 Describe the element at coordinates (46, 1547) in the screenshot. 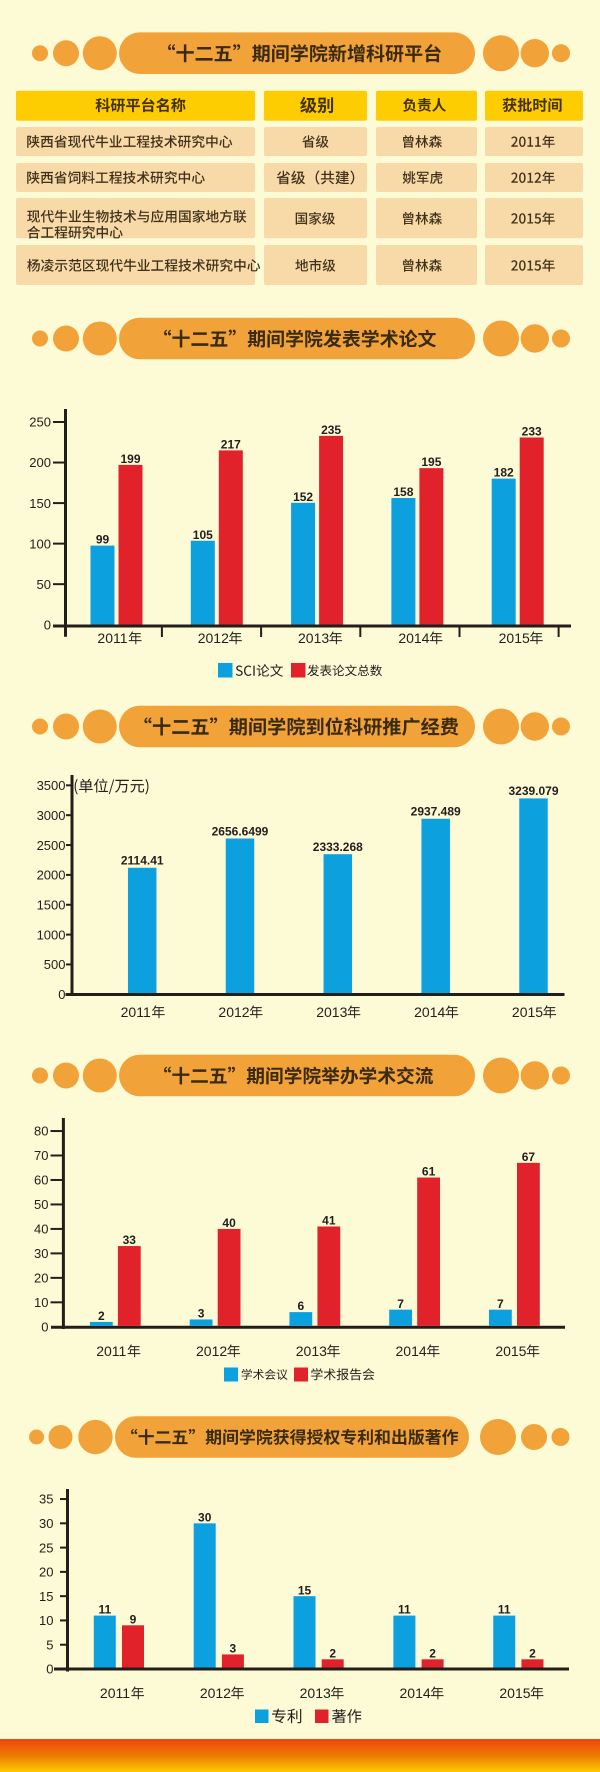

I see `svg-text: 25` at that location.